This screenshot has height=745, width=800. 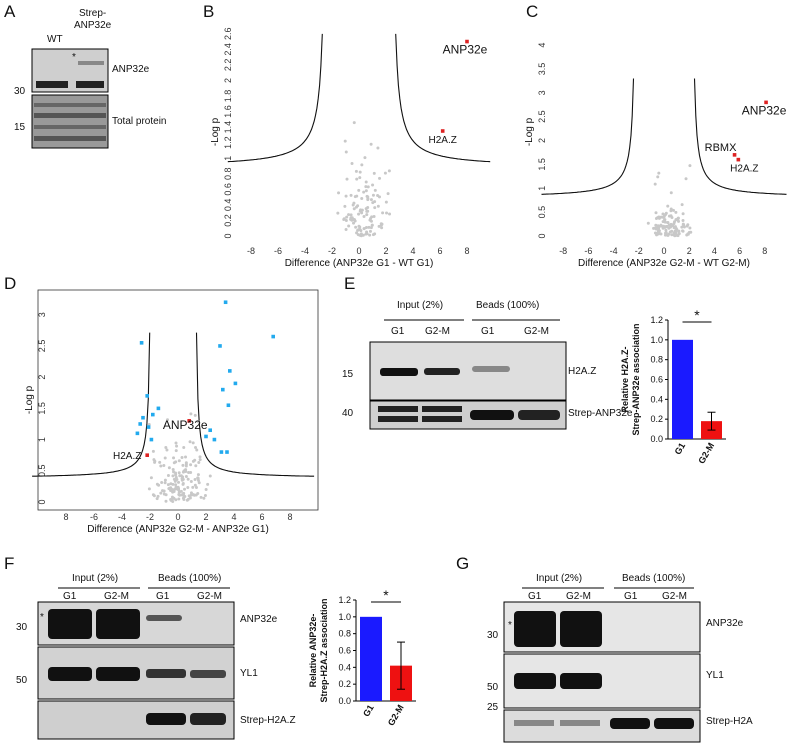 I want to click on asterisk-a: *, so click(x=74, y=57).